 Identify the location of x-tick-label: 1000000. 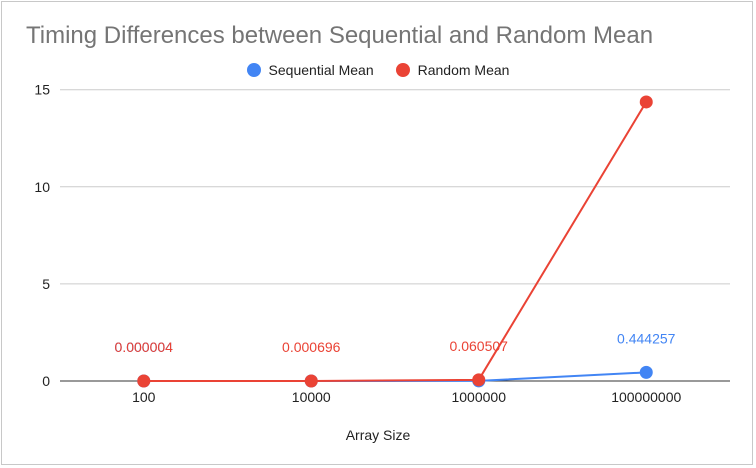
(478, 397).